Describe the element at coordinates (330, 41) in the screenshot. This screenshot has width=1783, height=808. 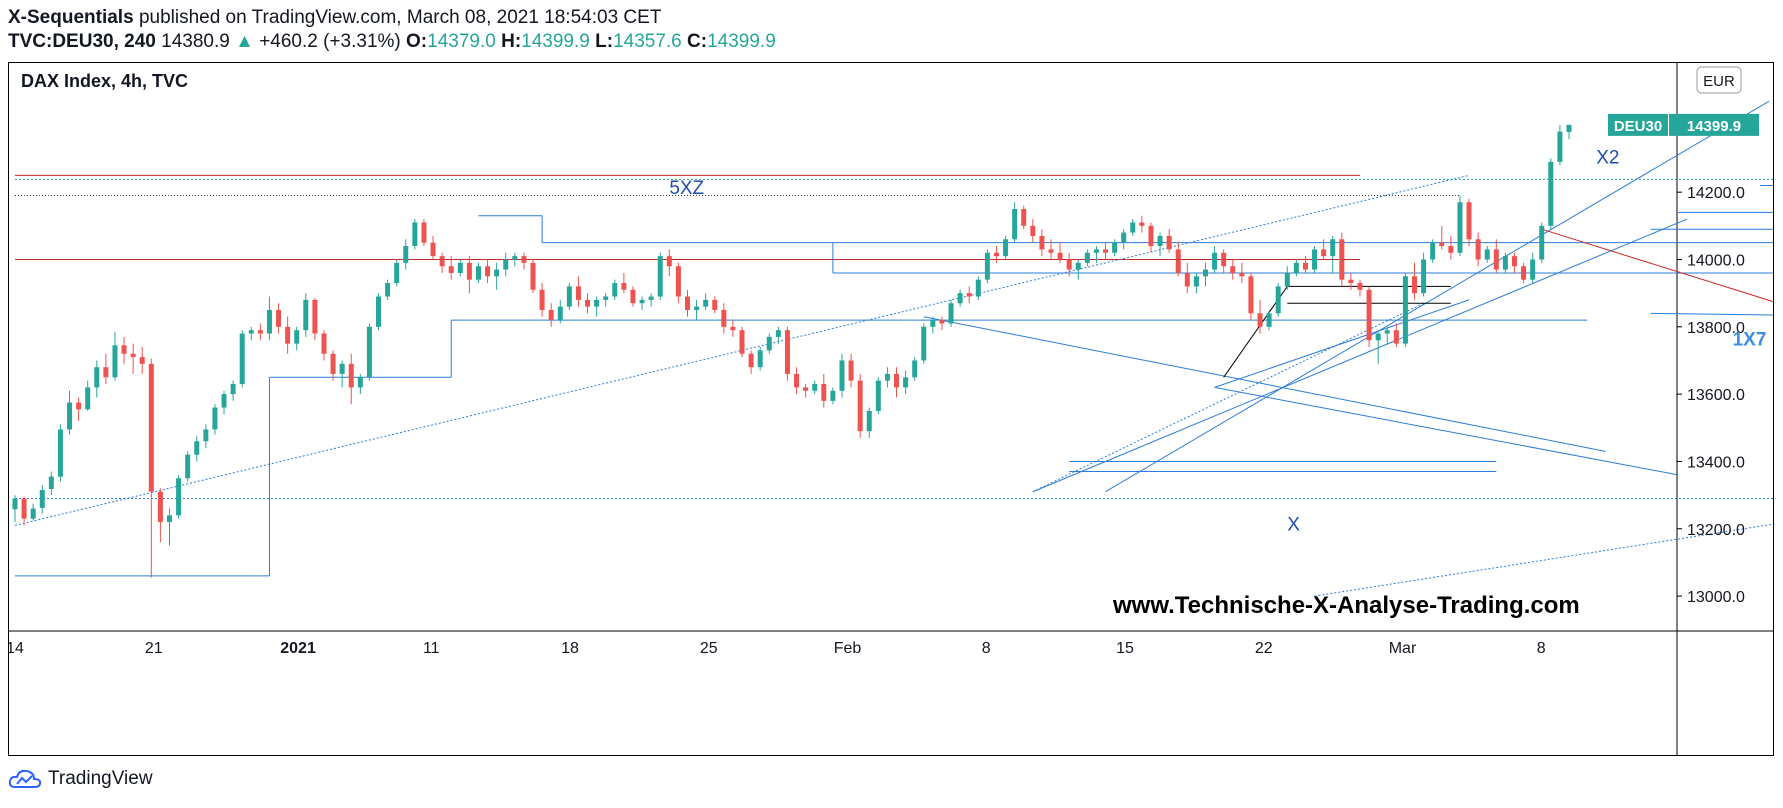
I see `price-change: +460.2 (+3.31%)` at that location.